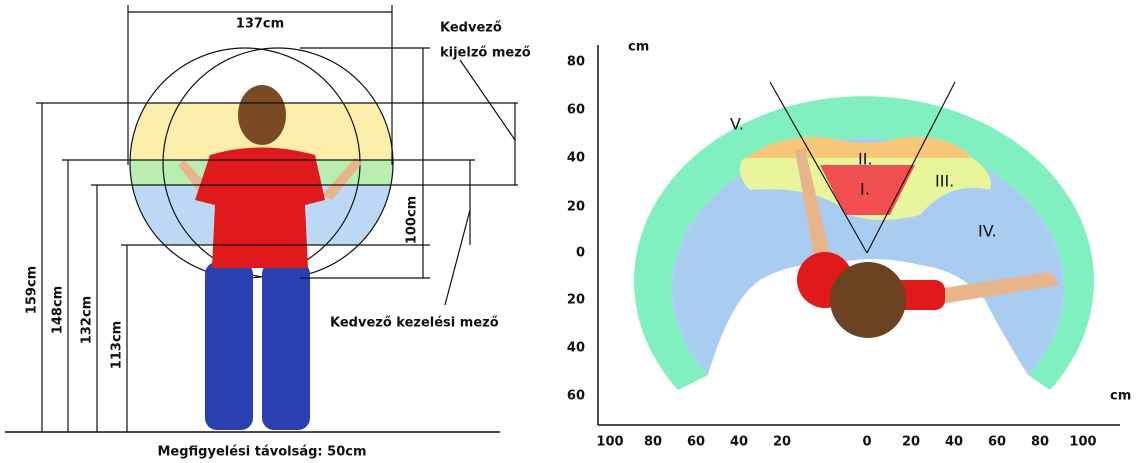  I want to click on display-field-label: kijelző mező, so click(485, 53).